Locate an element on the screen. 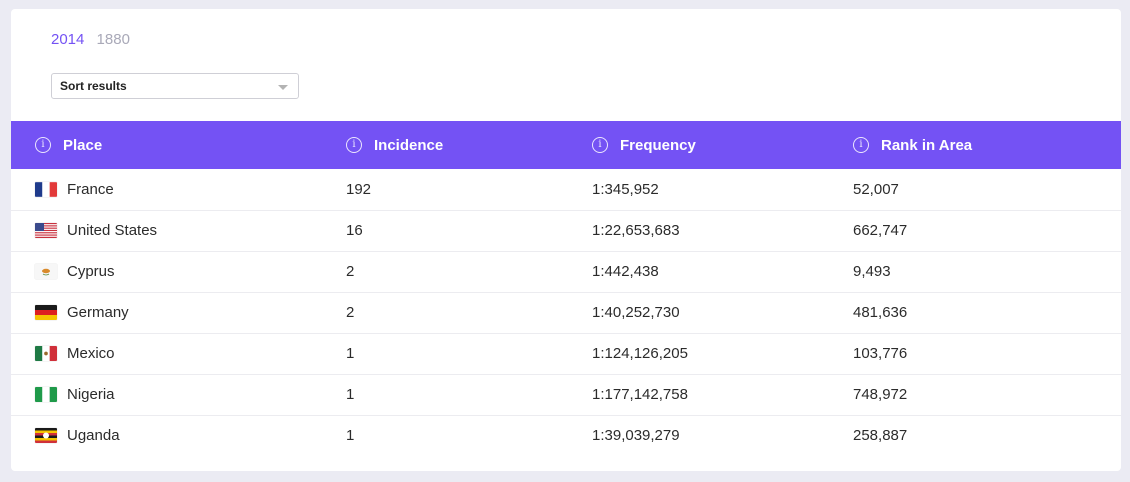 This screenshot has height=482, width=1130. table-row: France 192 1:345,952 52,007 is located at coordinates (566, 189).